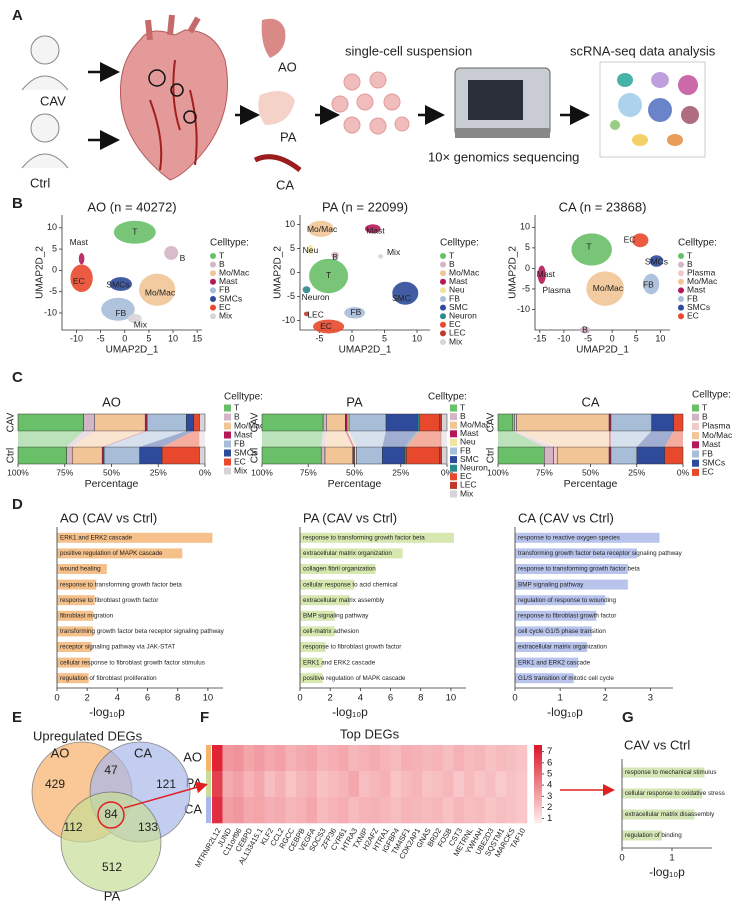  What do you see at coordinates (108, 678) in the screenshot?
I see `bar-label: regulation of fibroblast proliferation` at bounding box center [108, 678].